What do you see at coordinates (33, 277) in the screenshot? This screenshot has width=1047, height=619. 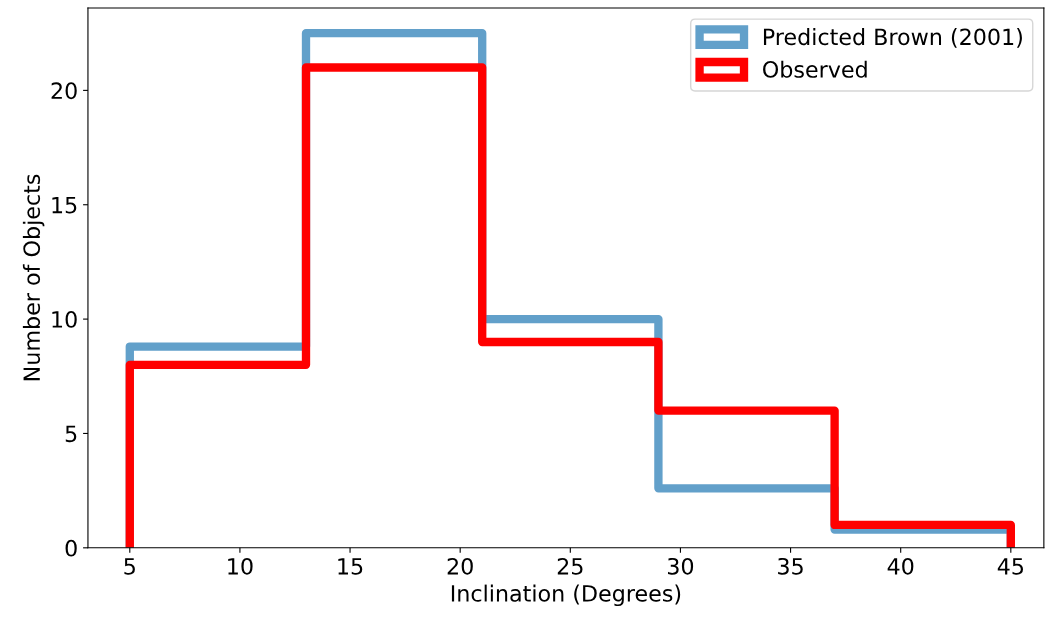 I see `y-axis-title: Number of Objects` at bounding box center [33, 277].